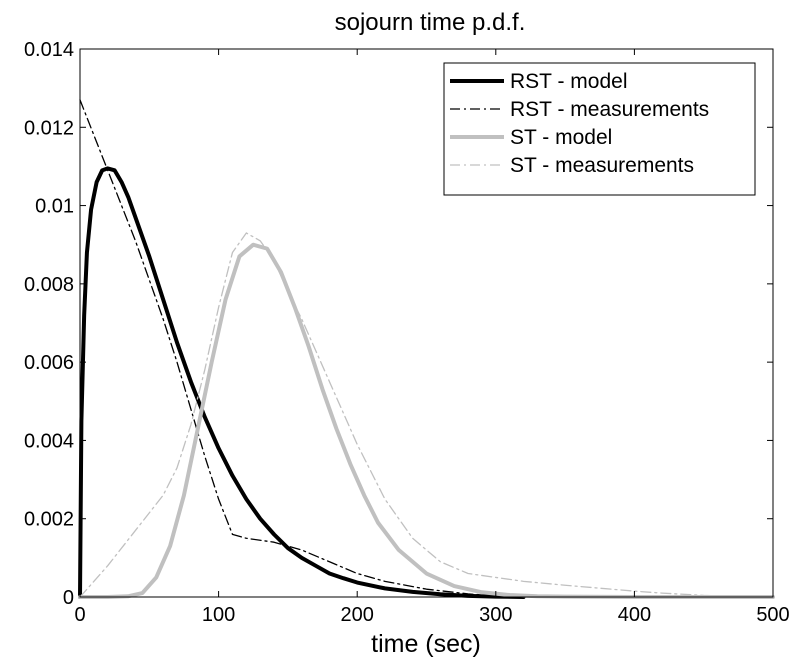 The width and height of the screenshot is (796, 661). What do you see at coordinates (49, 128) in the screenshot?
I see `y-tick-label: 0.012` at bounding box center [49, 128].